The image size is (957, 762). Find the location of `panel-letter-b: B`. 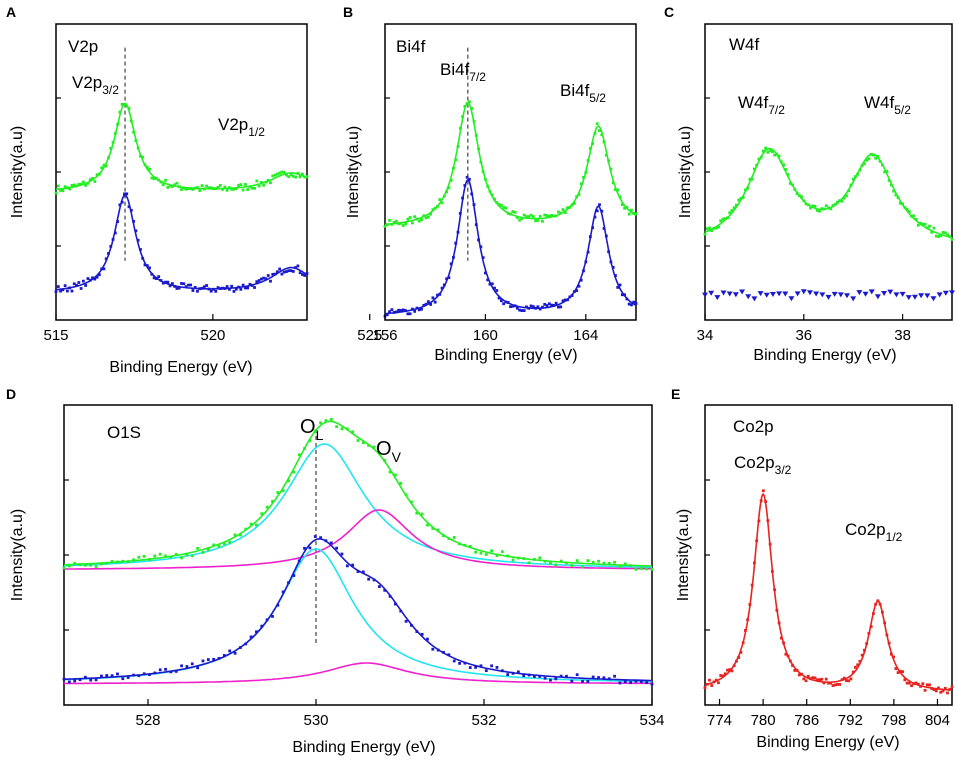

panel-letter-b: B is located at coordinates (348, 12).